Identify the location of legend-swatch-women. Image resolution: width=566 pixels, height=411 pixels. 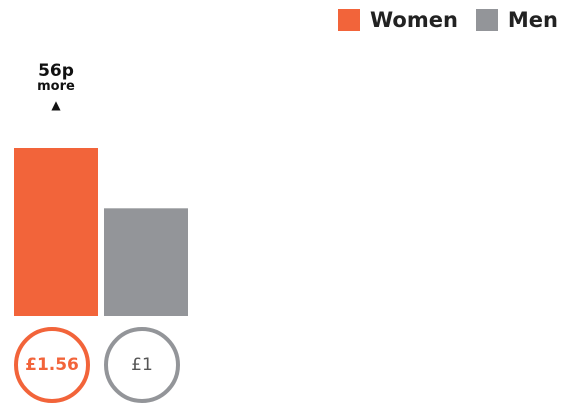
(348, 20).